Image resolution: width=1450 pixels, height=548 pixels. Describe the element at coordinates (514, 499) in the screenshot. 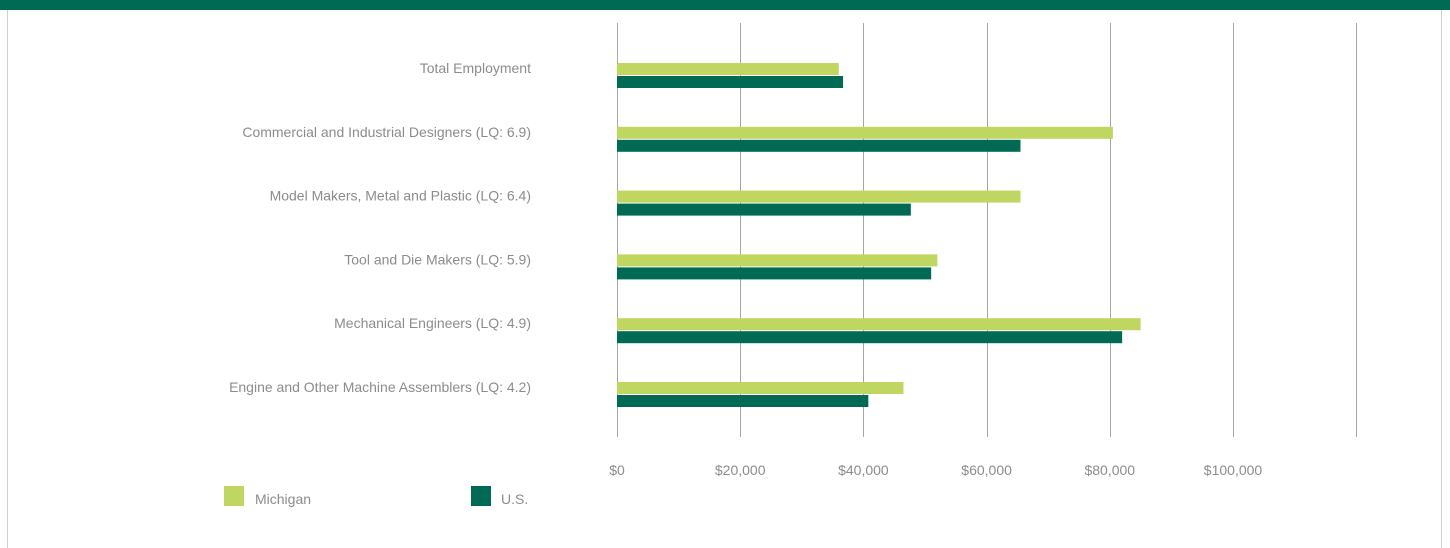

I see `legend-label: U.S.` at that location.